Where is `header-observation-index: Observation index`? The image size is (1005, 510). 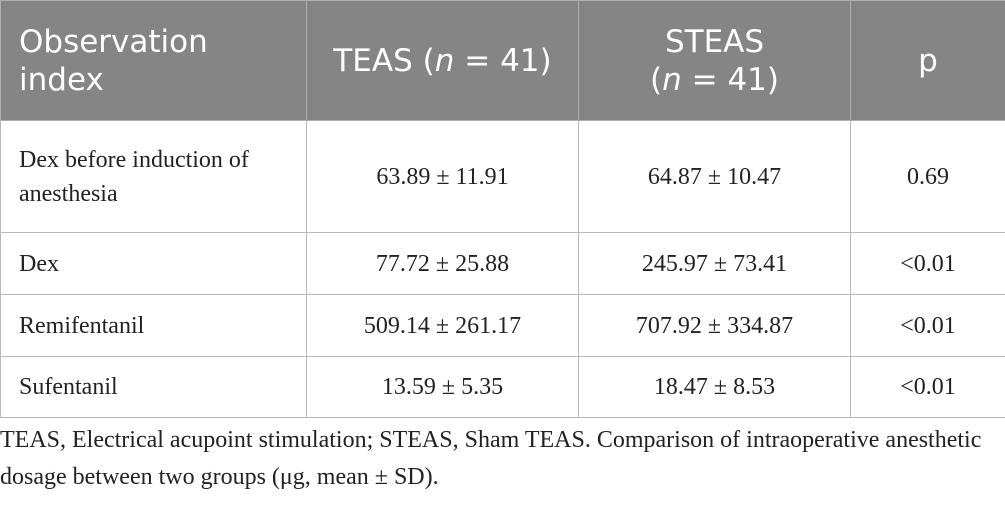
header-observation-index: Observation index is located at coordinates (153, 60).